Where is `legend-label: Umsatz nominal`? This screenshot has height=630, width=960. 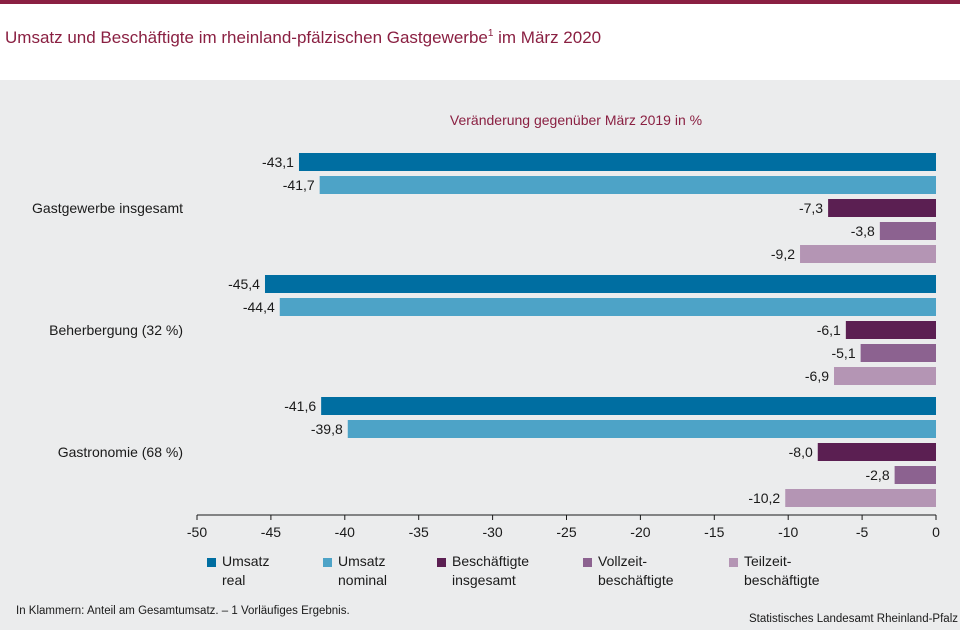 legend-label: Umsatz nominal is located at coordinates (363, 570).